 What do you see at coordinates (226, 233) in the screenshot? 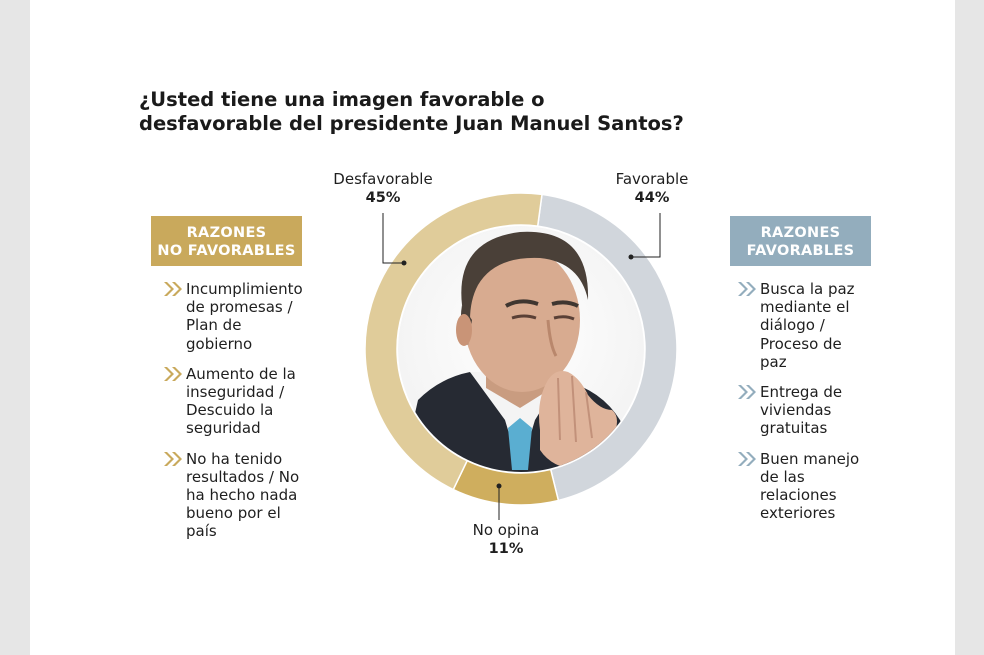
I see `negative-heading-line1: RAZONES` at bounding box center [226, 233].